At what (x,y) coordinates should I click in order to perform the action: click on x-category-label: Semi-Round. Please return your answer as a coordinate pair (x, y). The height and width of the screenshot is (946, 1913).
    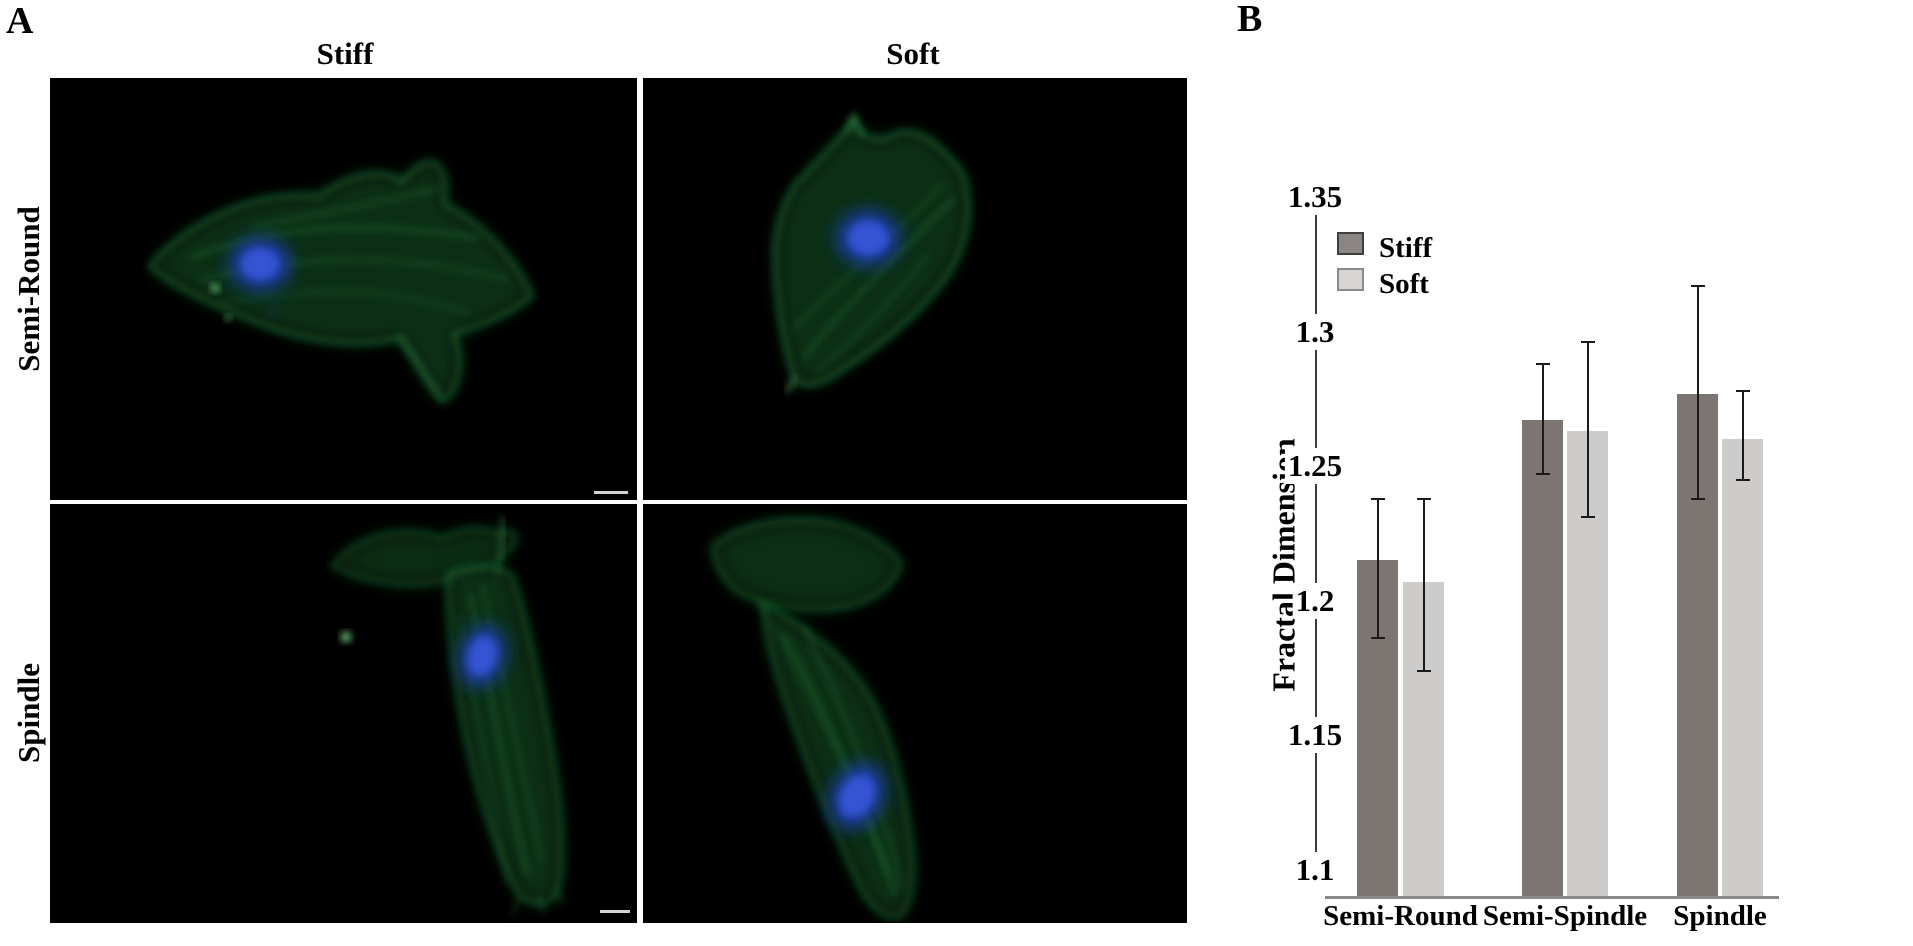
    Looking at the image, I should click on (1400, 916).